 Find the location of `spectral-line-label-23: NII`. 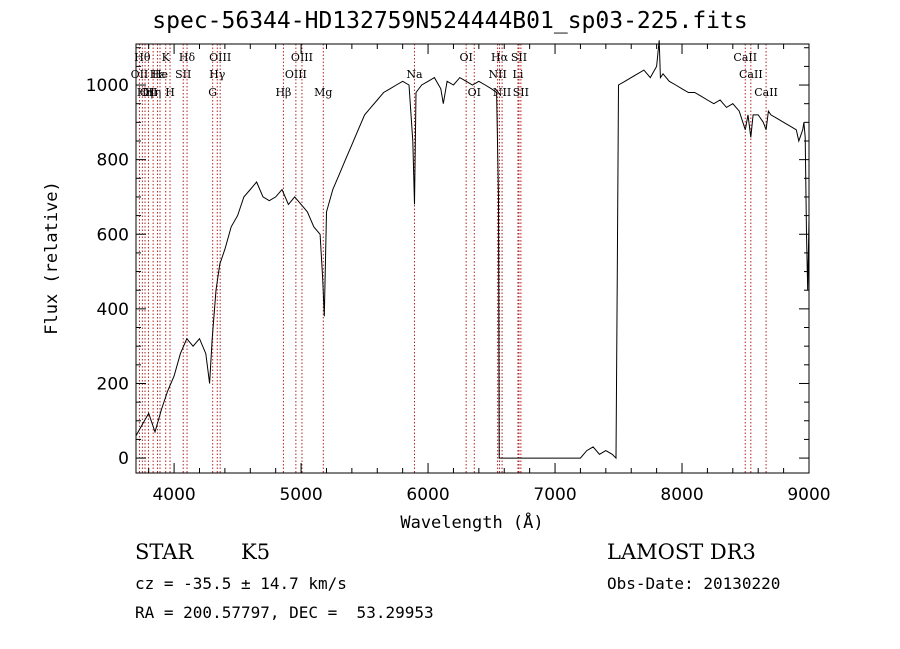

spectral-line-label-23: NII is located at coordinates (502, 92).